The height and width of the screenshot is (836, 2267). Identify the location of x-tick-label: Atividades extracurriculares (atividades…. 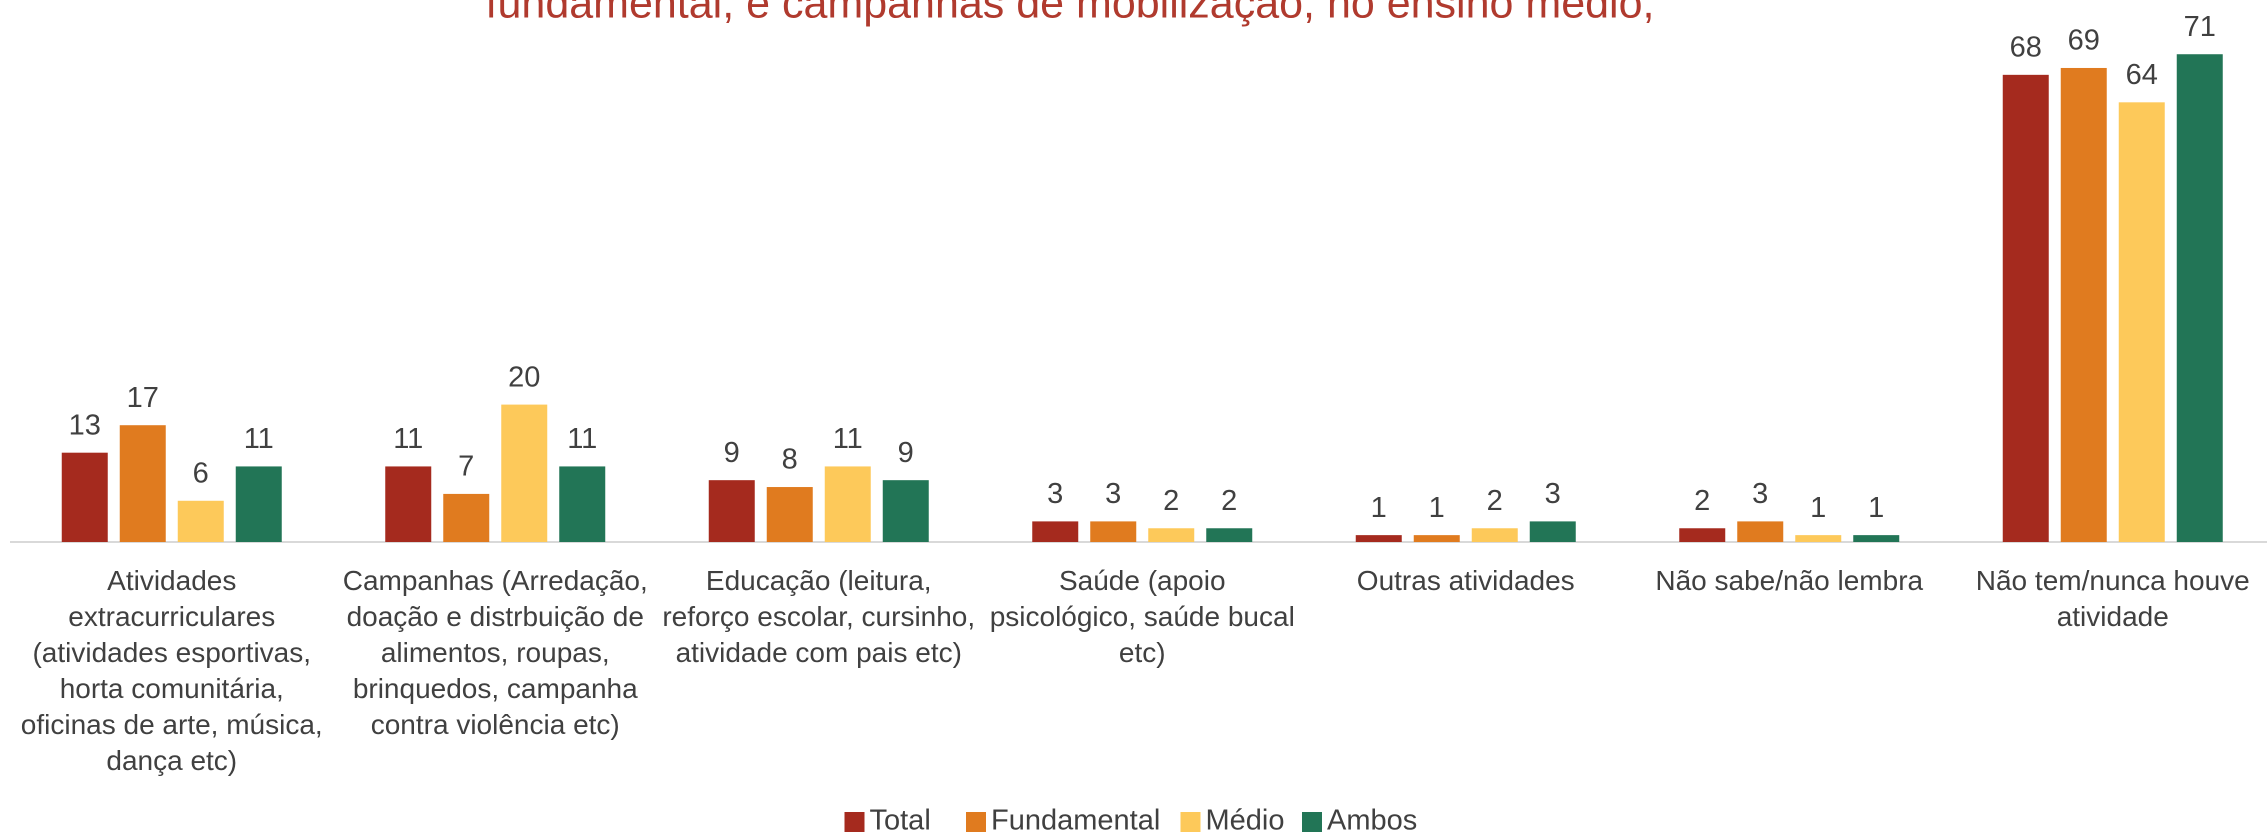
(171, 670).